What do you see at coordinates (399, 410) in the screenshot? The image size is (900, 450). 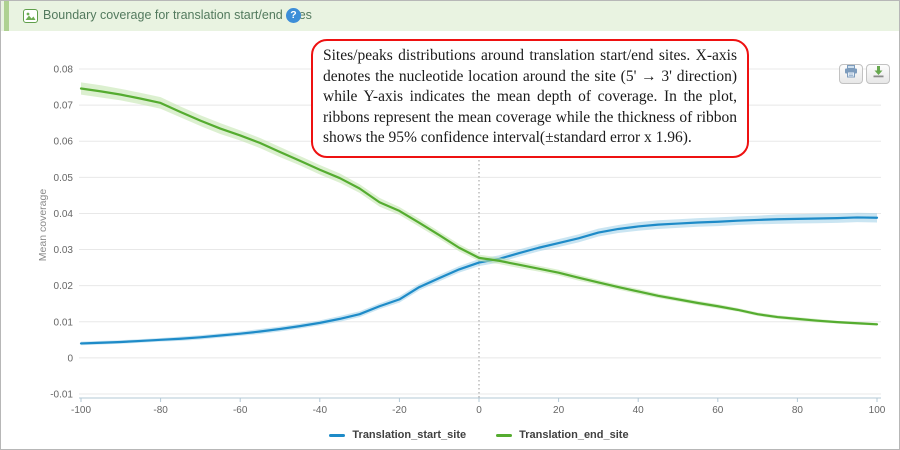 I see `svg-text: -20` at bounding box center [399, 410].